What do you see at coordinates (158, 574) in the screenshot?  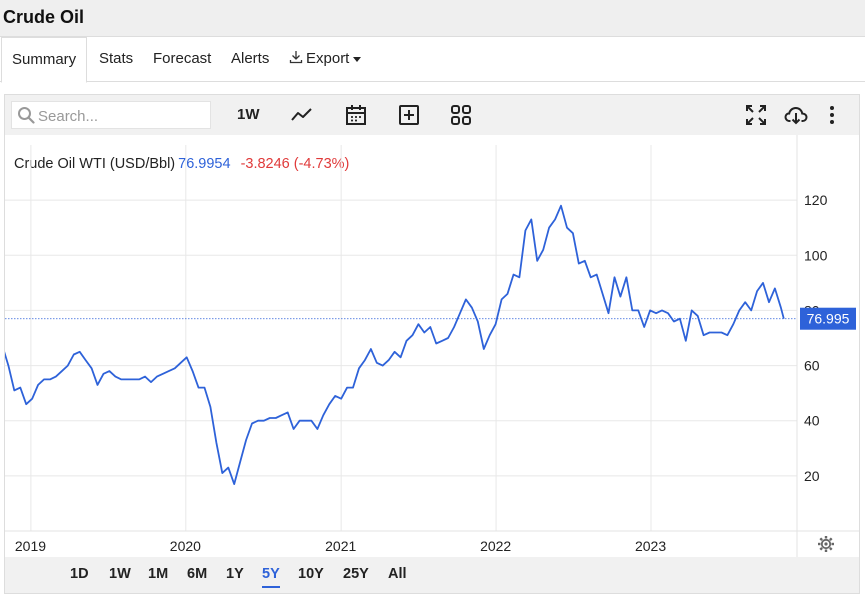 I see `range-button-1m: 1M` at bounding box center [158, 574].